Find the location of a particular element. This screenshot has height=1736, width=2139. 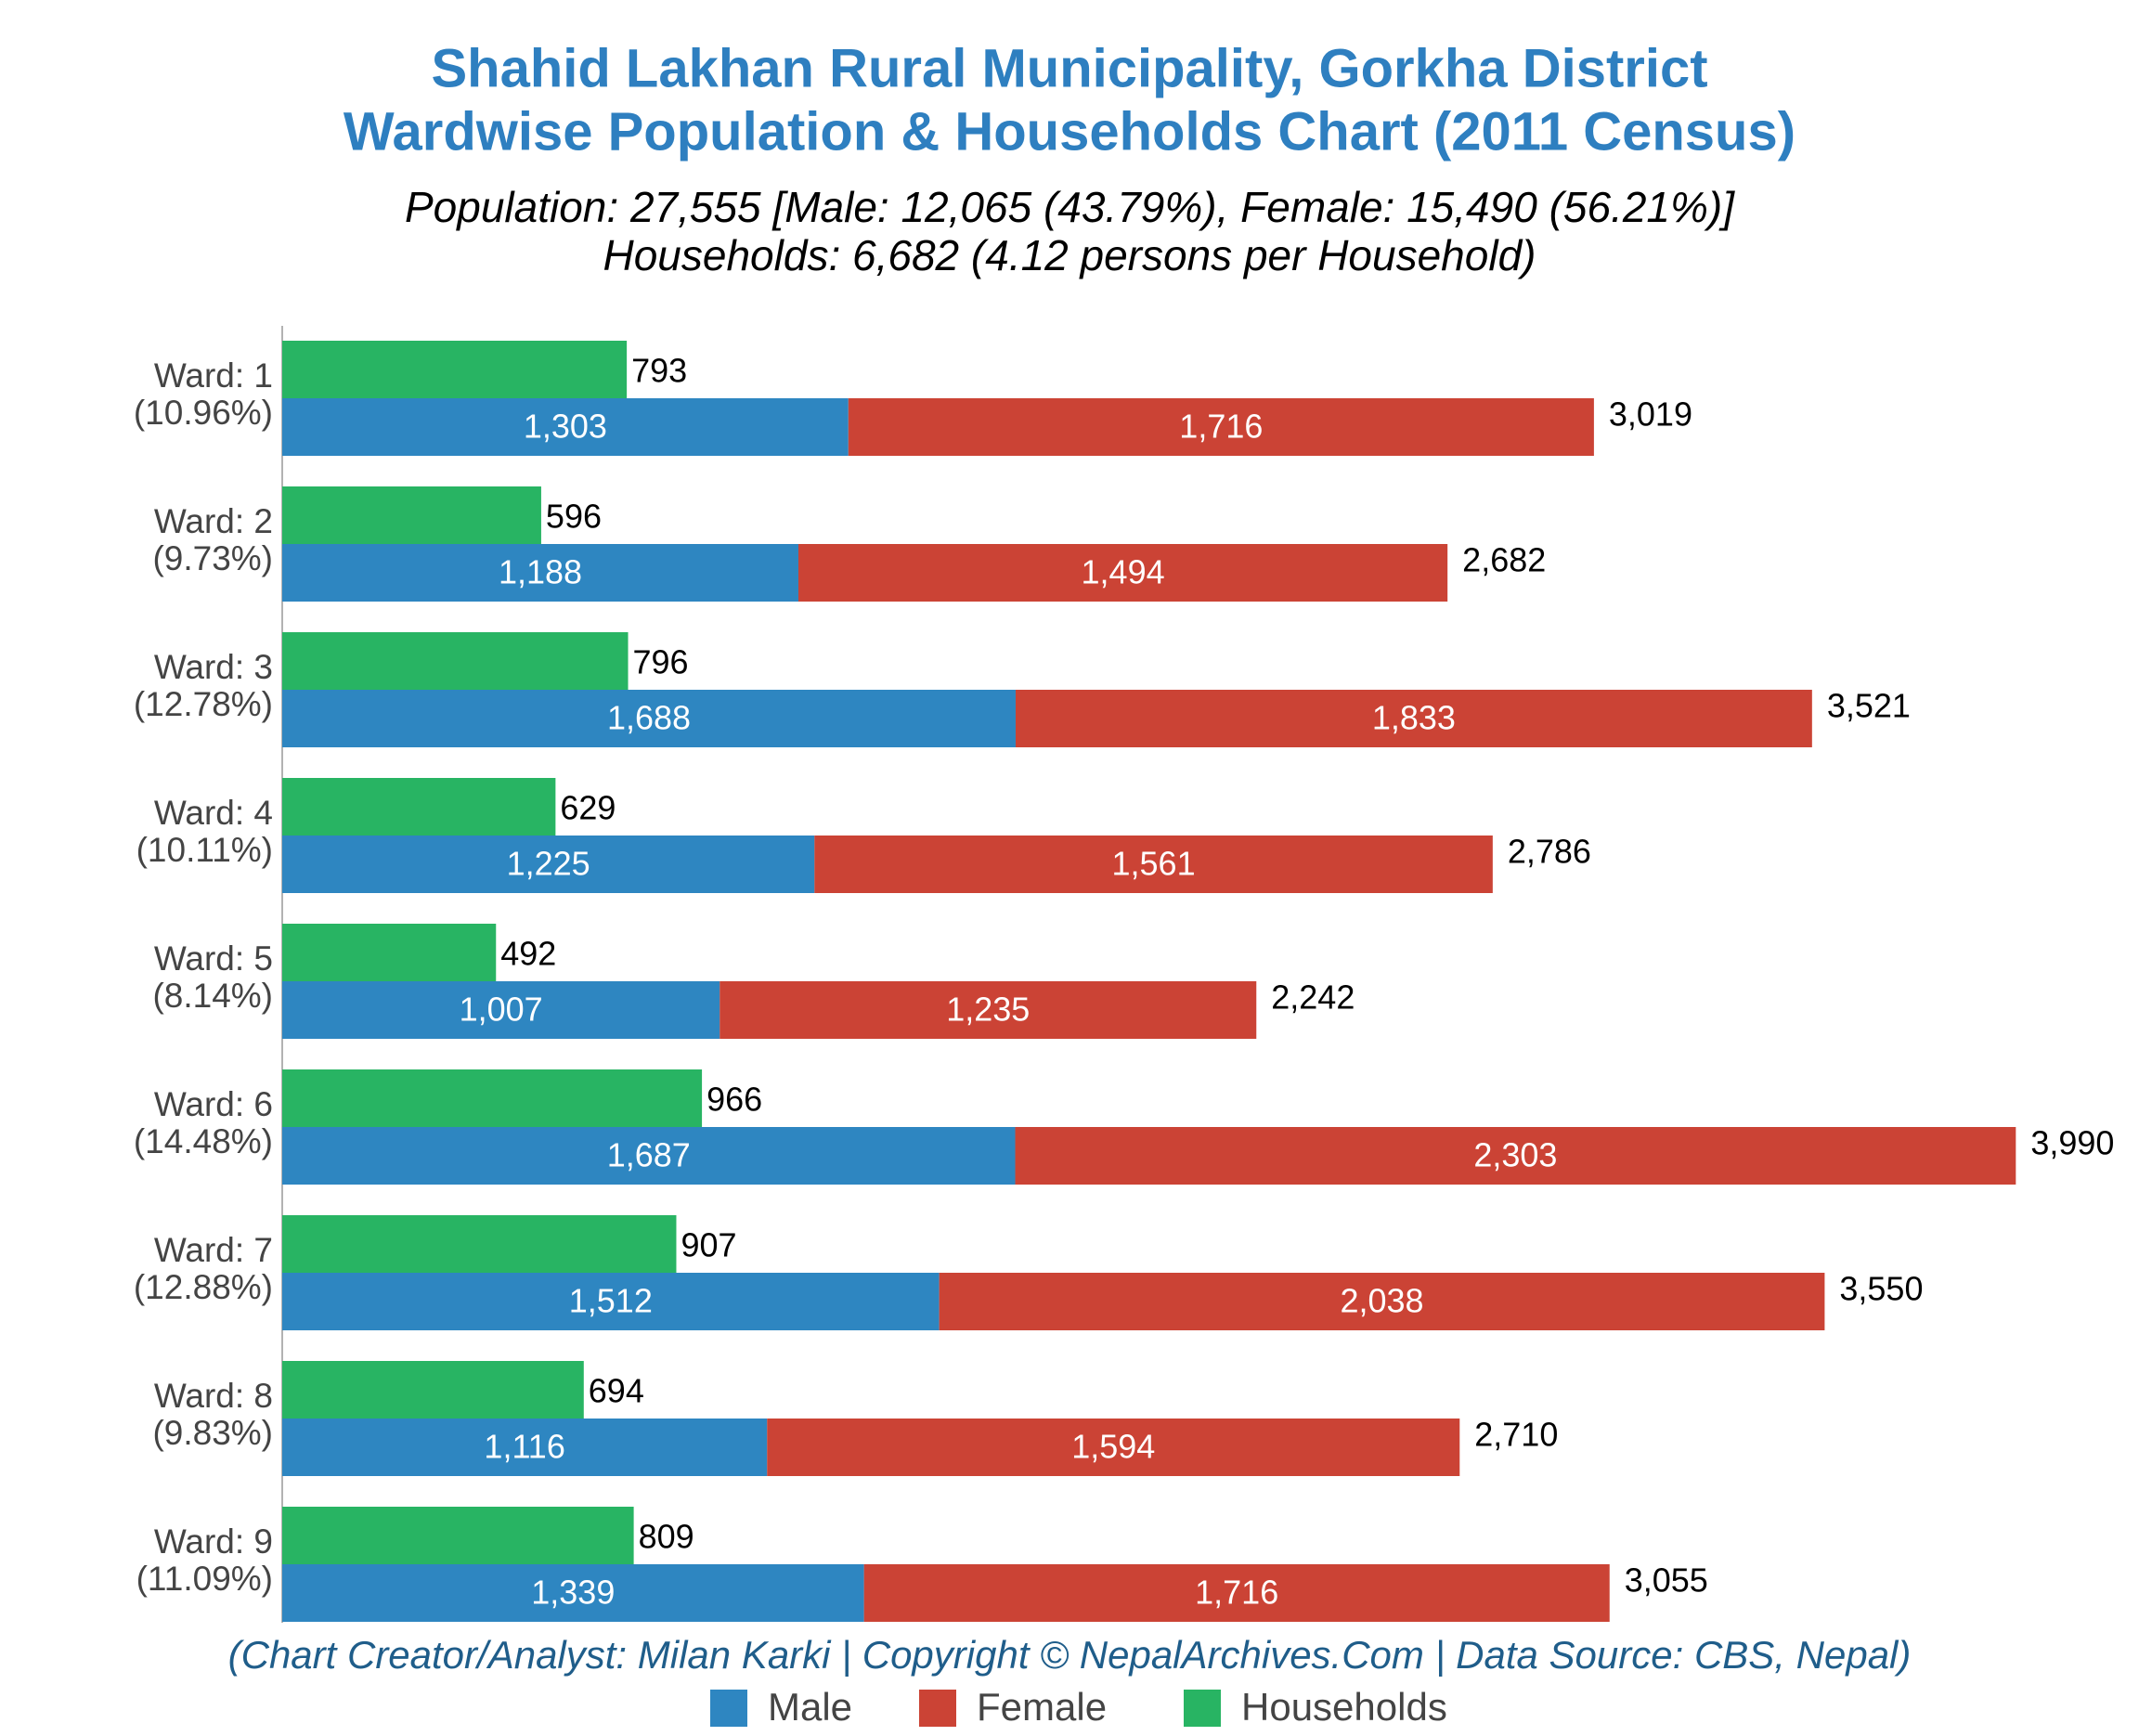

bar-value-label: 1,235 is located at coordinates (988, 1010).